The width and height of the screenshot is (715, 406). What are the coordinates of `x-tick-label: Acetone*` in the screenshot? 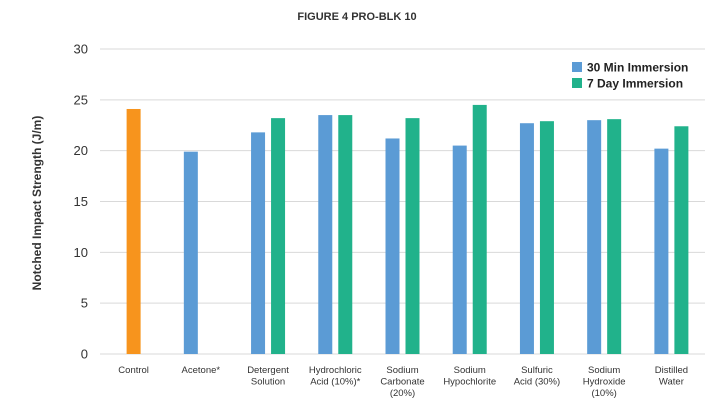 It's located at (201, 370).